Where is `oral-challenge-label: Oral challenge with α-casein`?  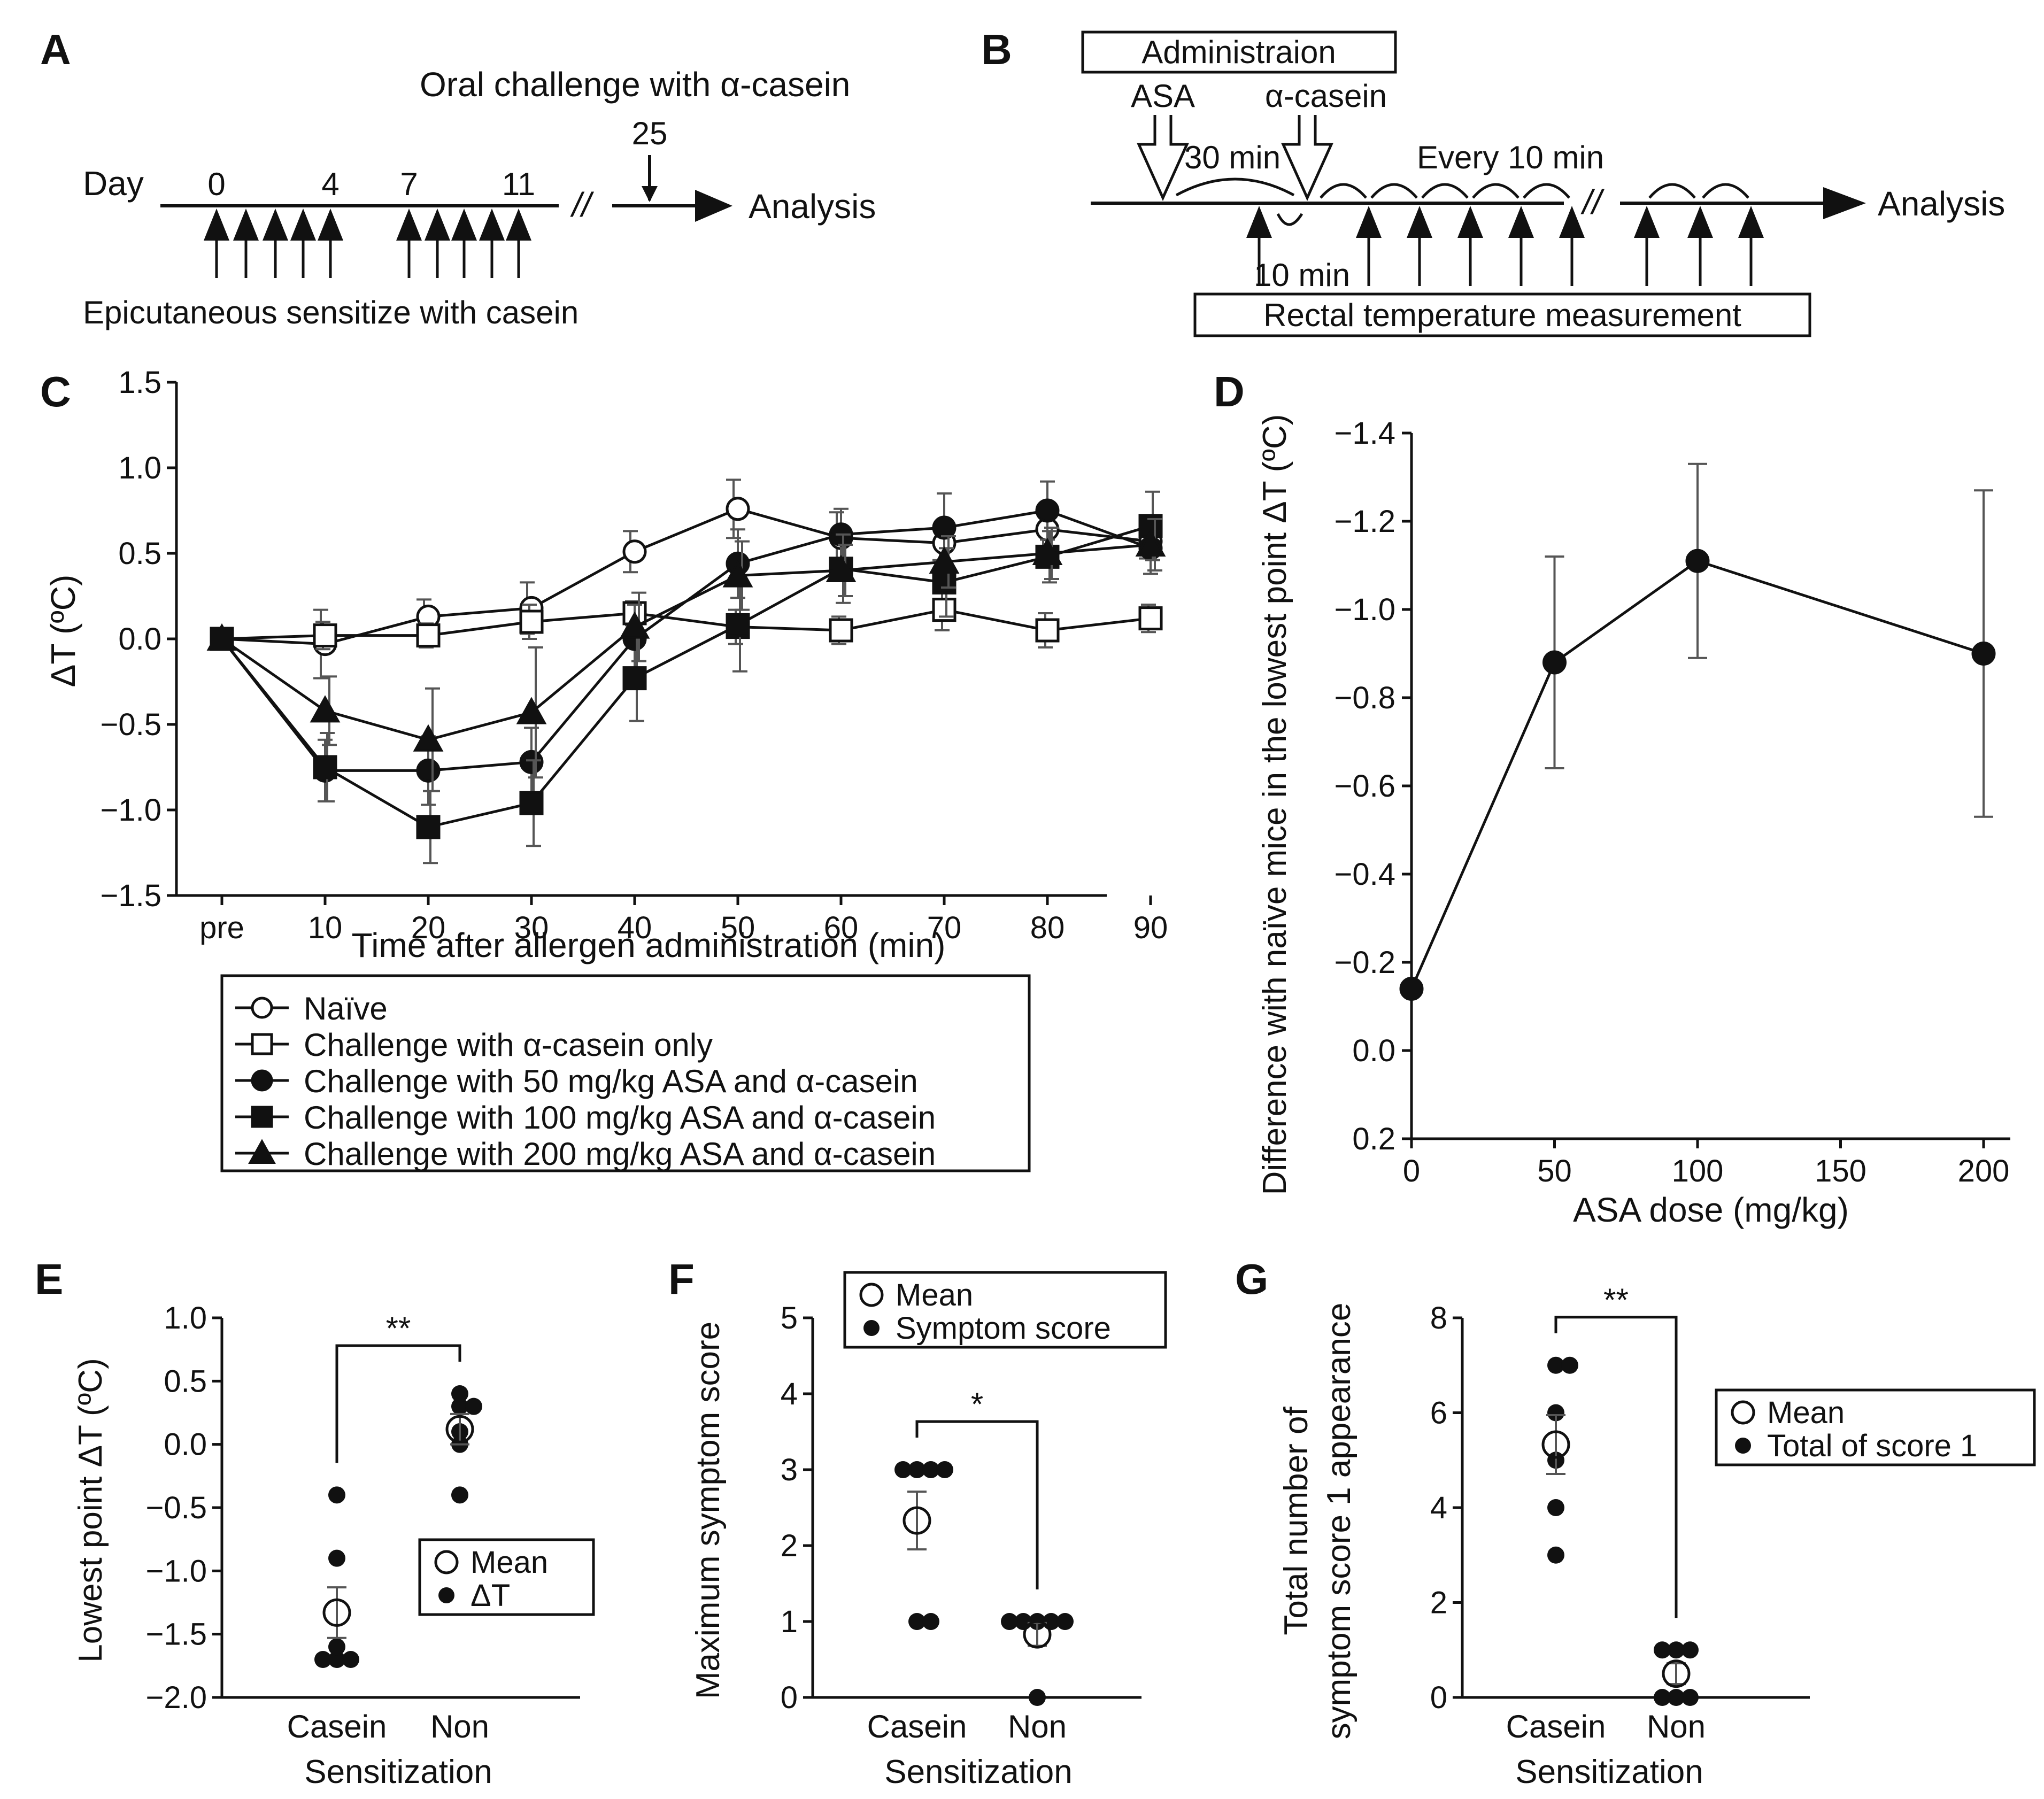
oral-challenge-label: Oral challenge with α-casein is located at coordinates (635, 84).